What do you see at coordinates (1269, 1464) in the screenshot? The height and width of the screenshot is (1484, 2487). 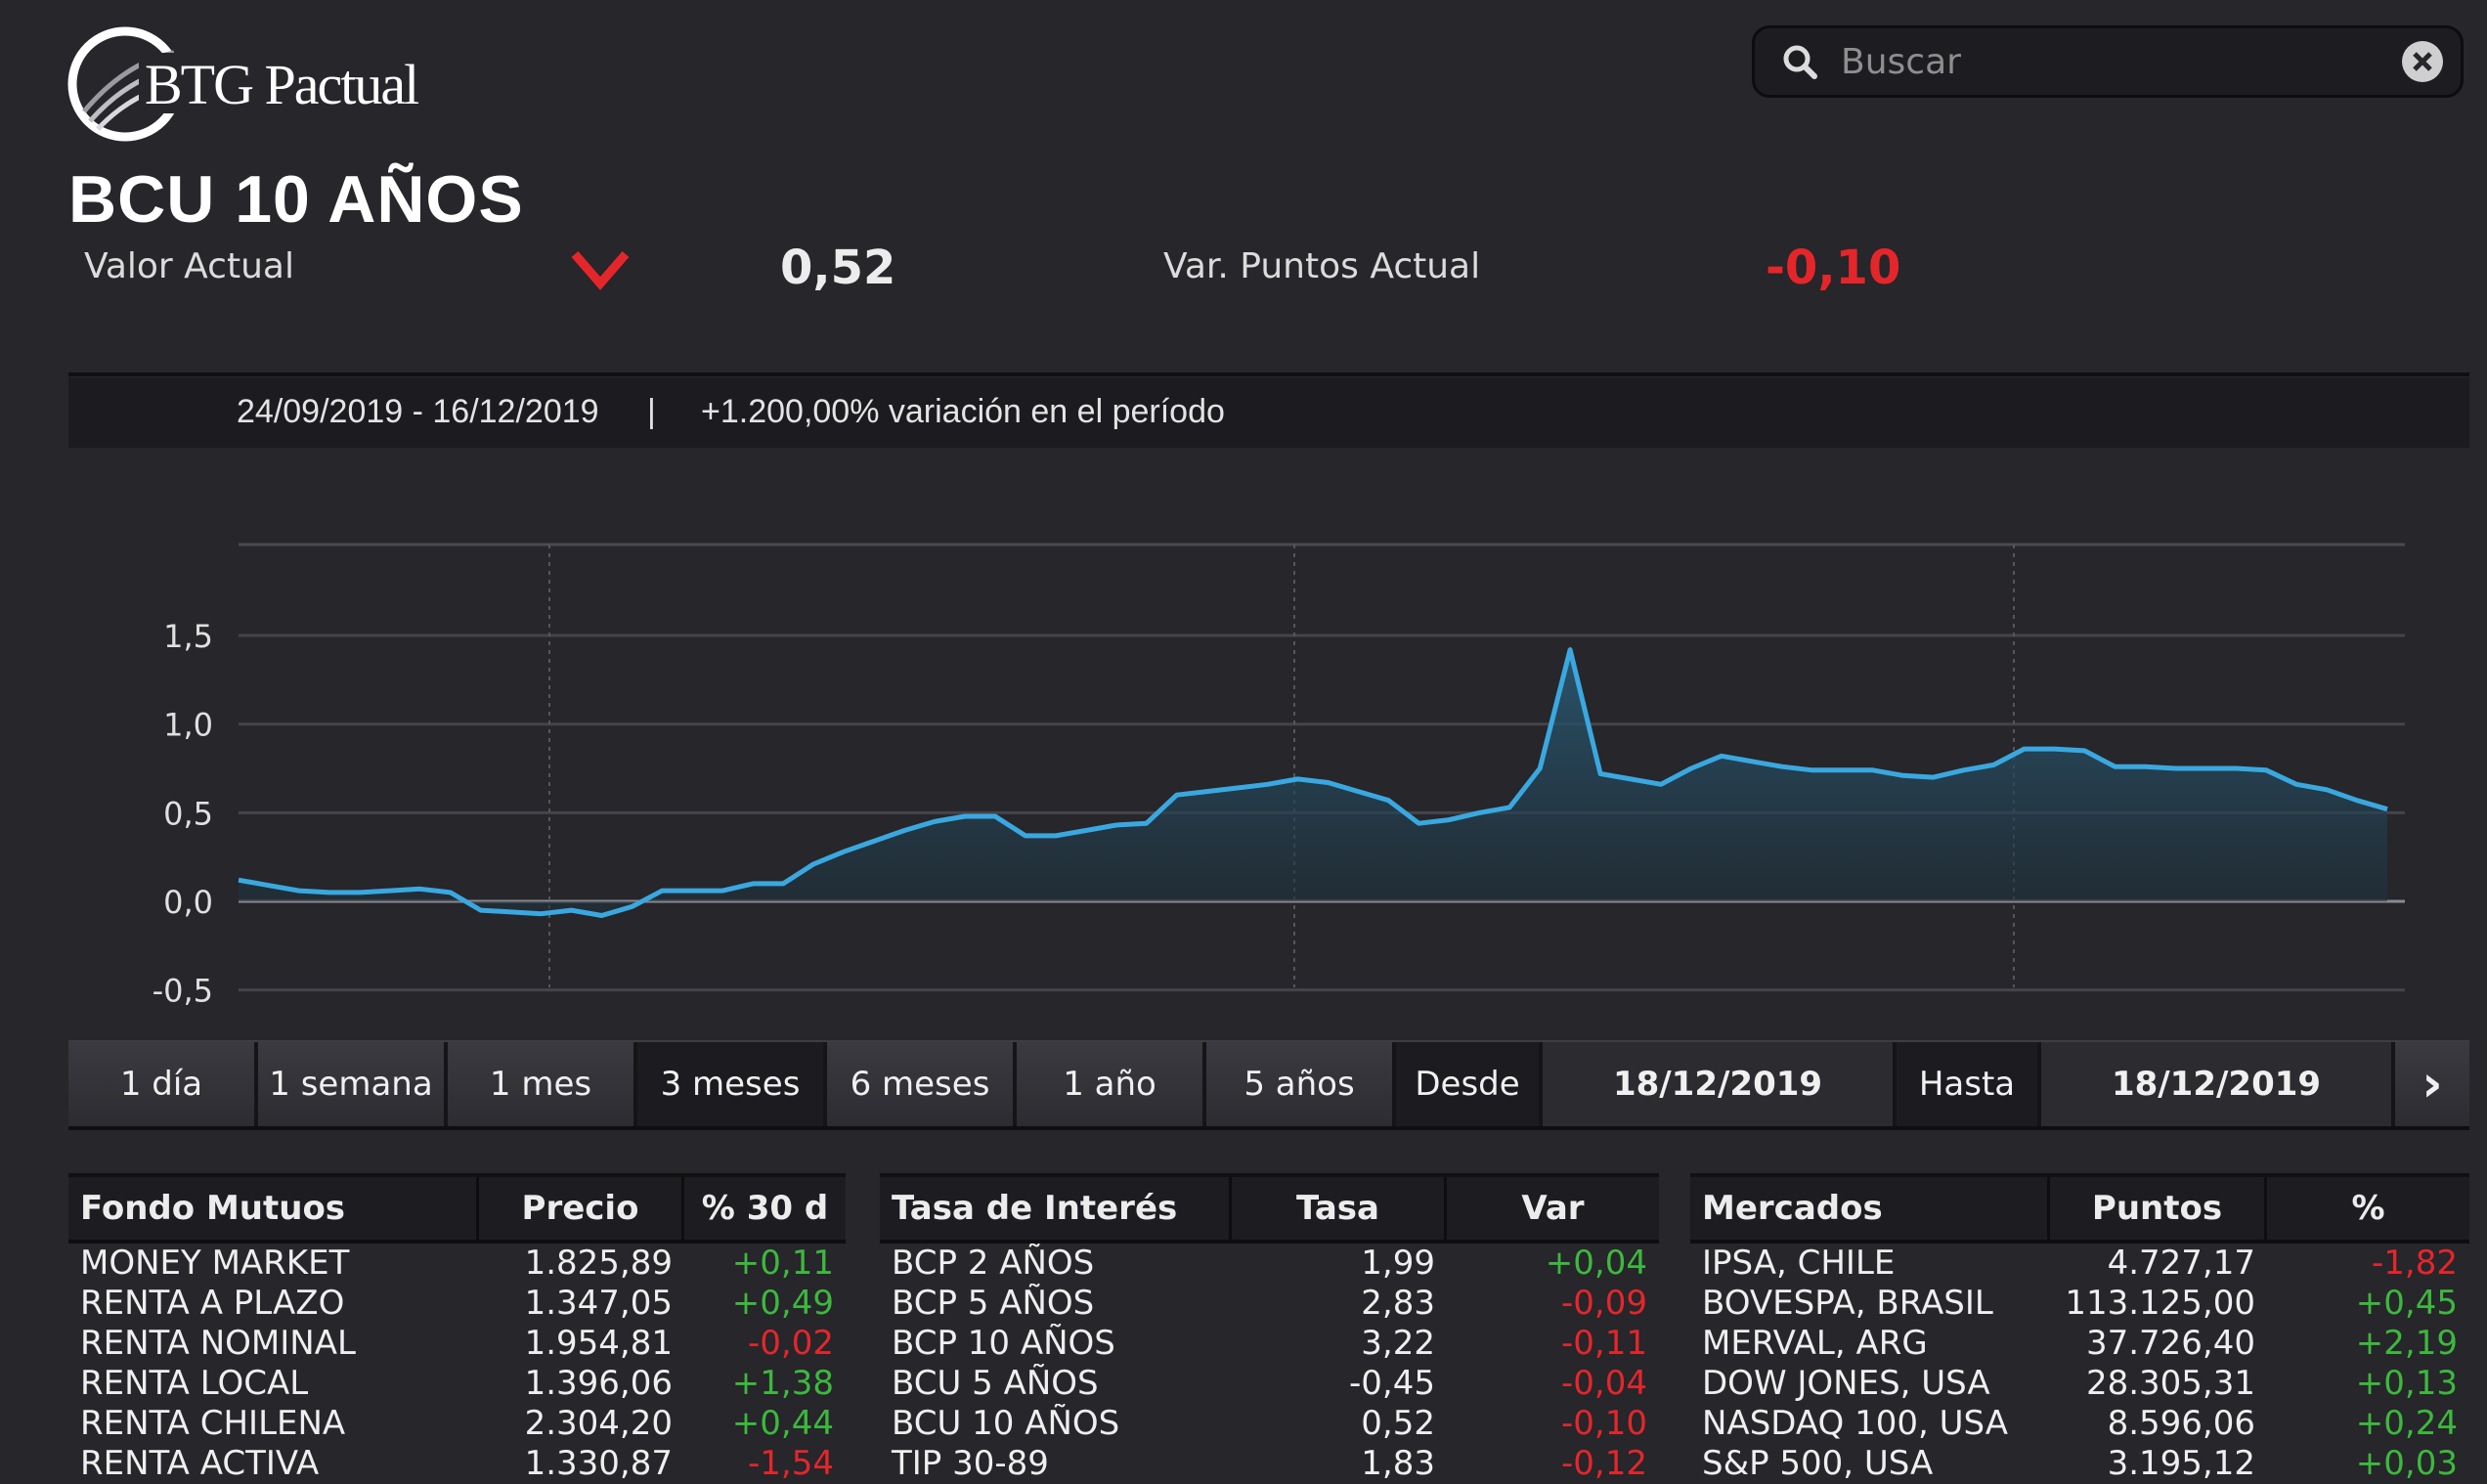 I see `table-row: TIP 30-89 1,83 -0,12` at bounding box center [1269, 1464].